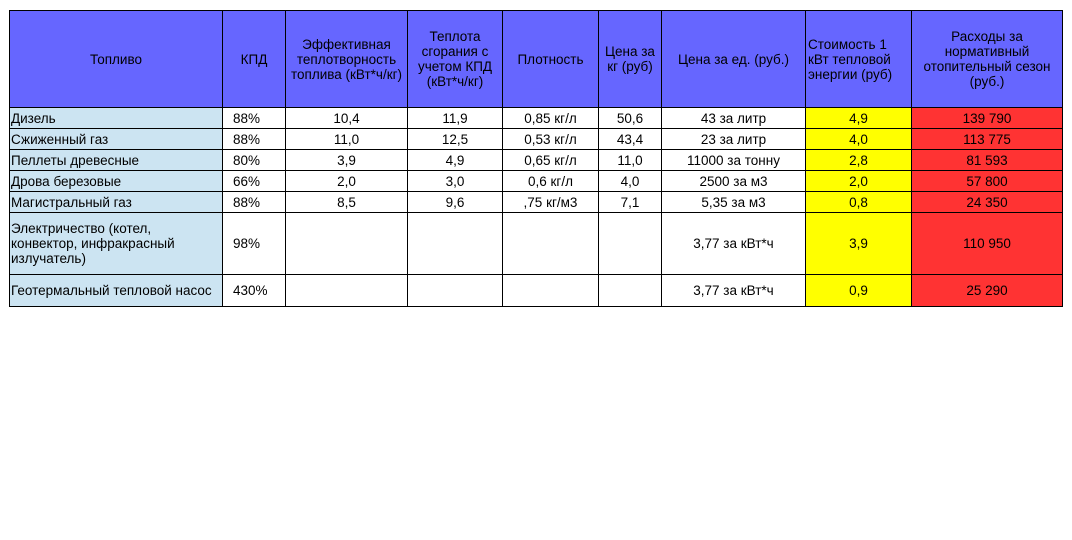 This screenshot has width=1072, height=540. Describe the element at coordinates (346, 118) in the screenshot. I see `effective-heat-cell: 10,4` at that location.